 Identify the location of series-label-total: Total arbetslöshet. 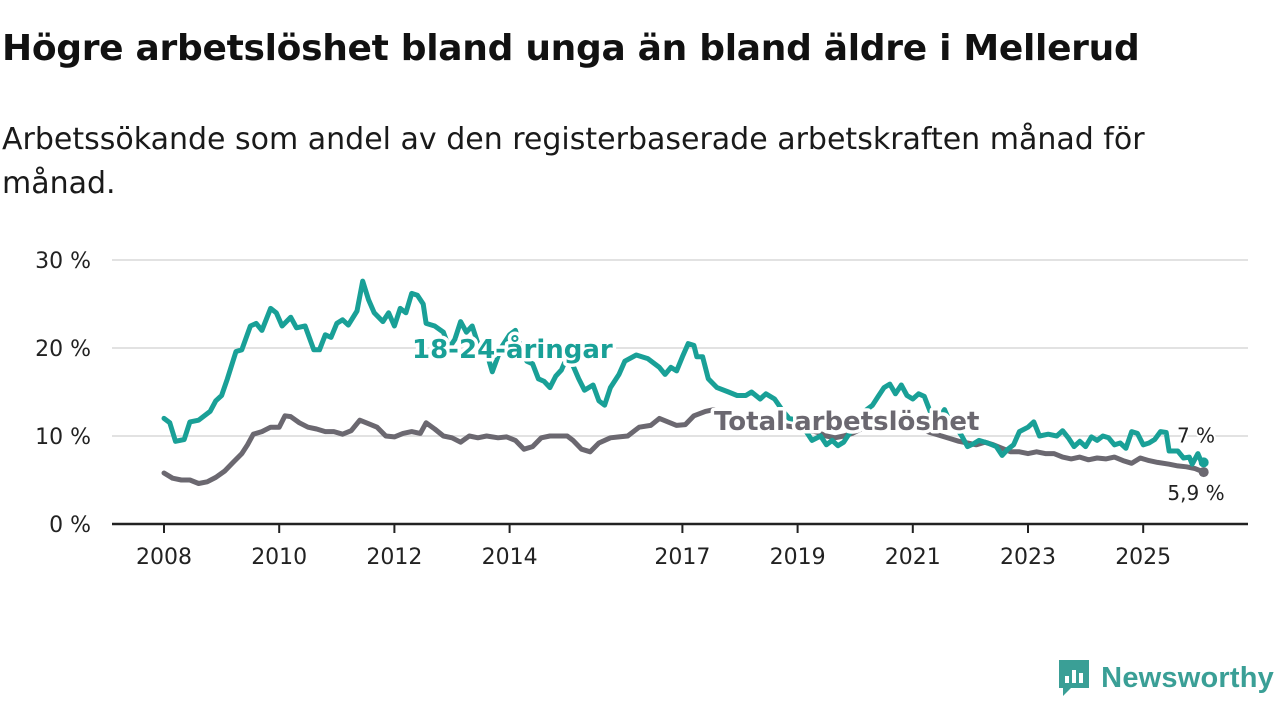
(846, 422).